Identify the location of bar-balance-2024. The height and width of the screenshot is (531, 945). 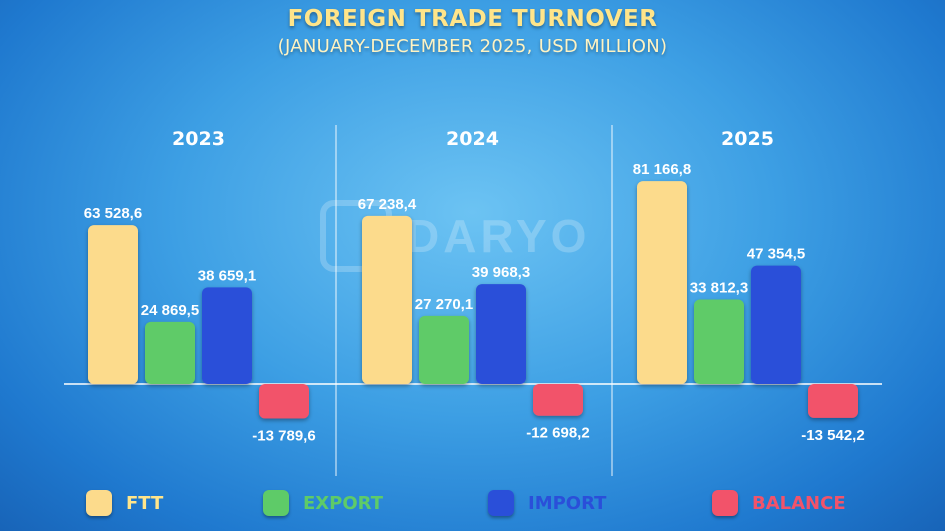
(558, 400).